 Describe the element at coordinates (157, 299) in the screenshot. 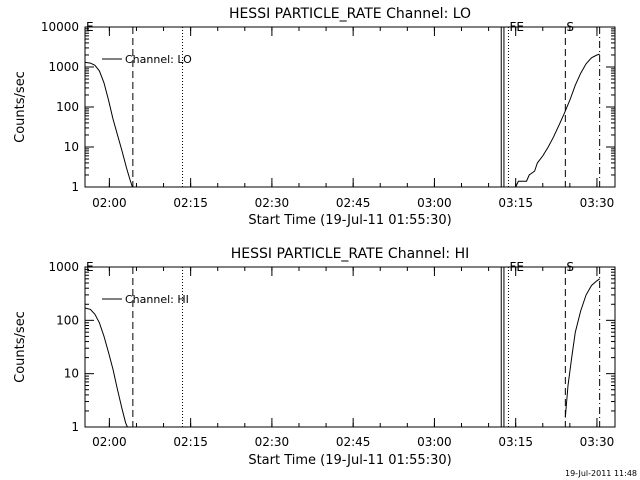

I see `legend-entry: Channel: HI` at that location.